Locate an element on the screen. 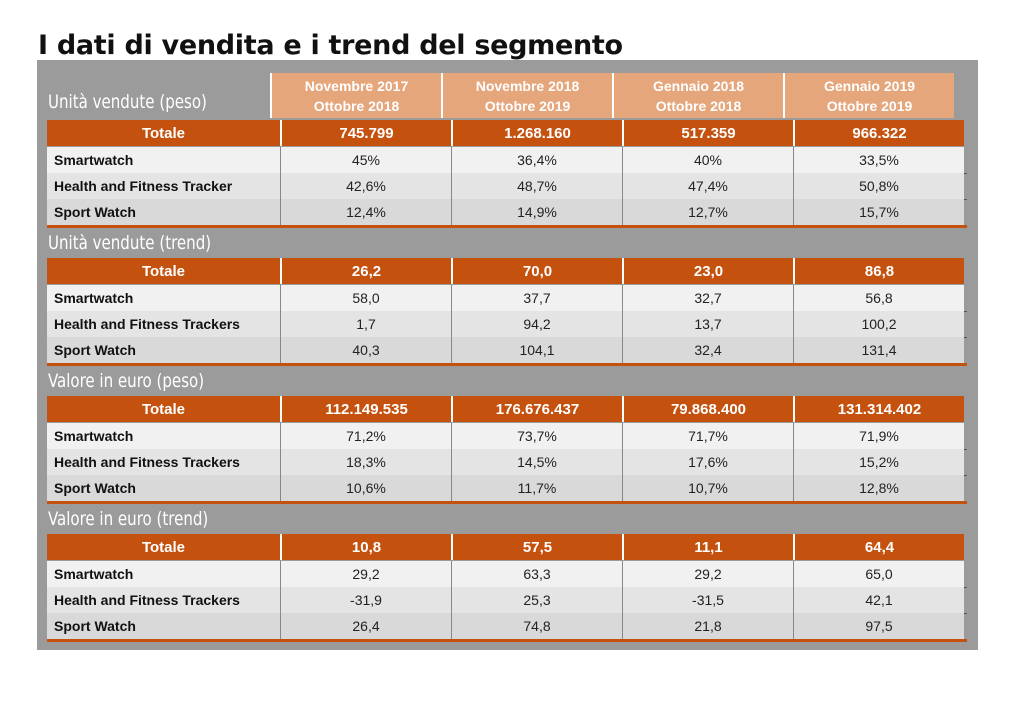  row-value: 26,4 is located at coordinates (365, 626).